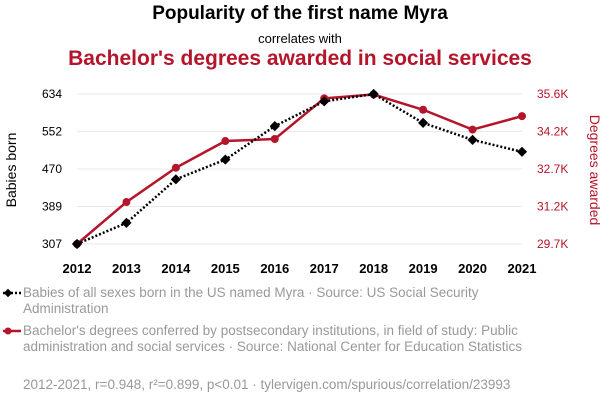  Describe the element at coordinates (52, 244) in the screenshot. I see `y-left-tick-label: 307` at that location.